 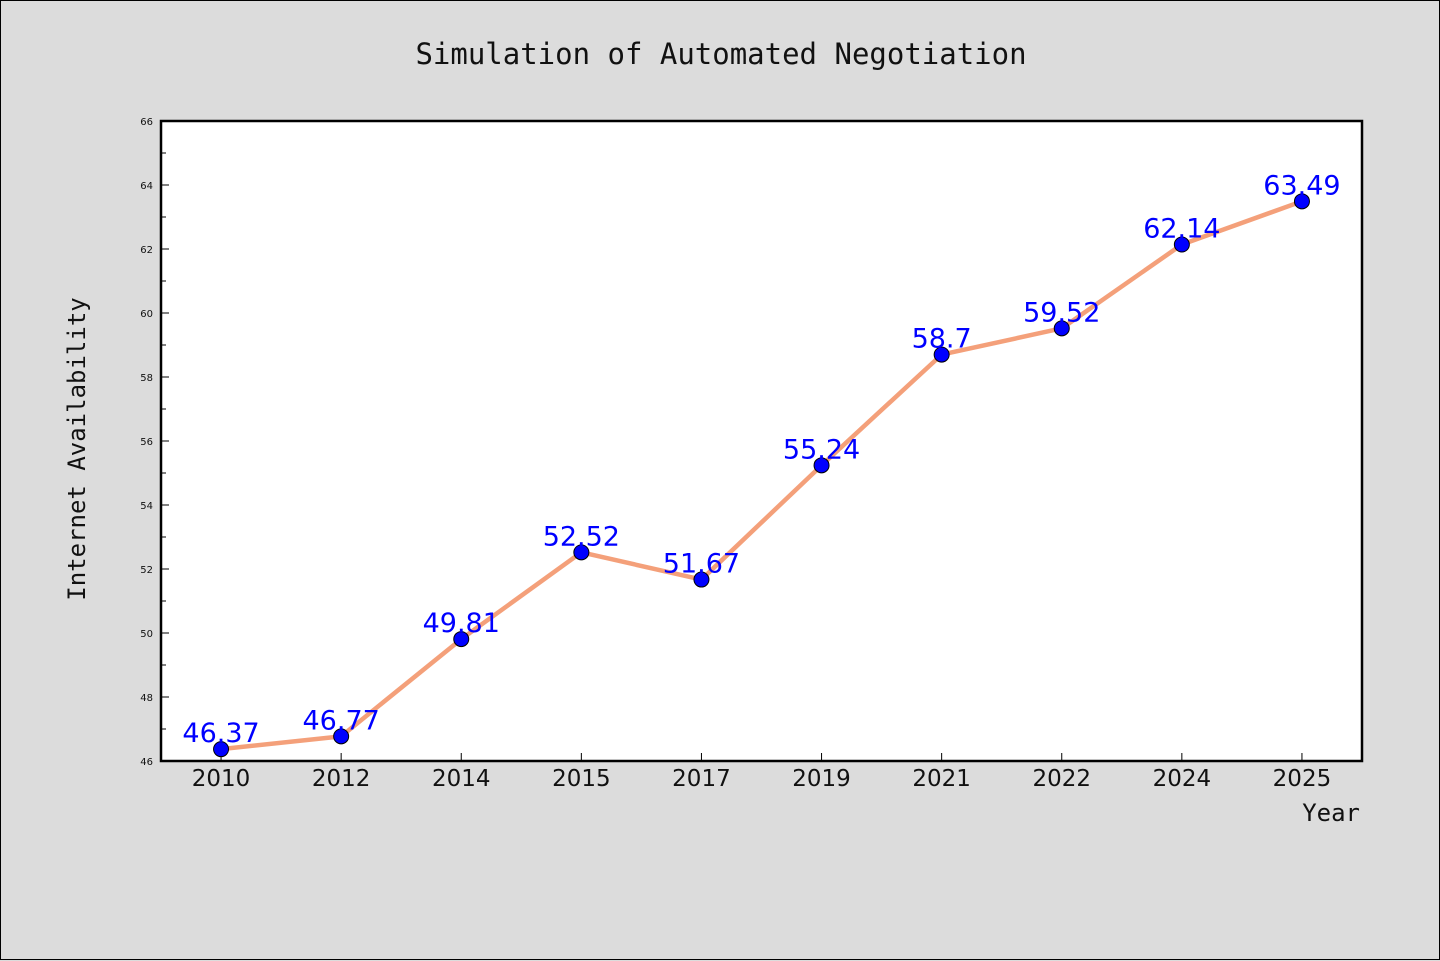 What do you see at coordinates (220, 733) in the screenshot?
I see `data-label: 46.37` at bounding box center [220, 733].